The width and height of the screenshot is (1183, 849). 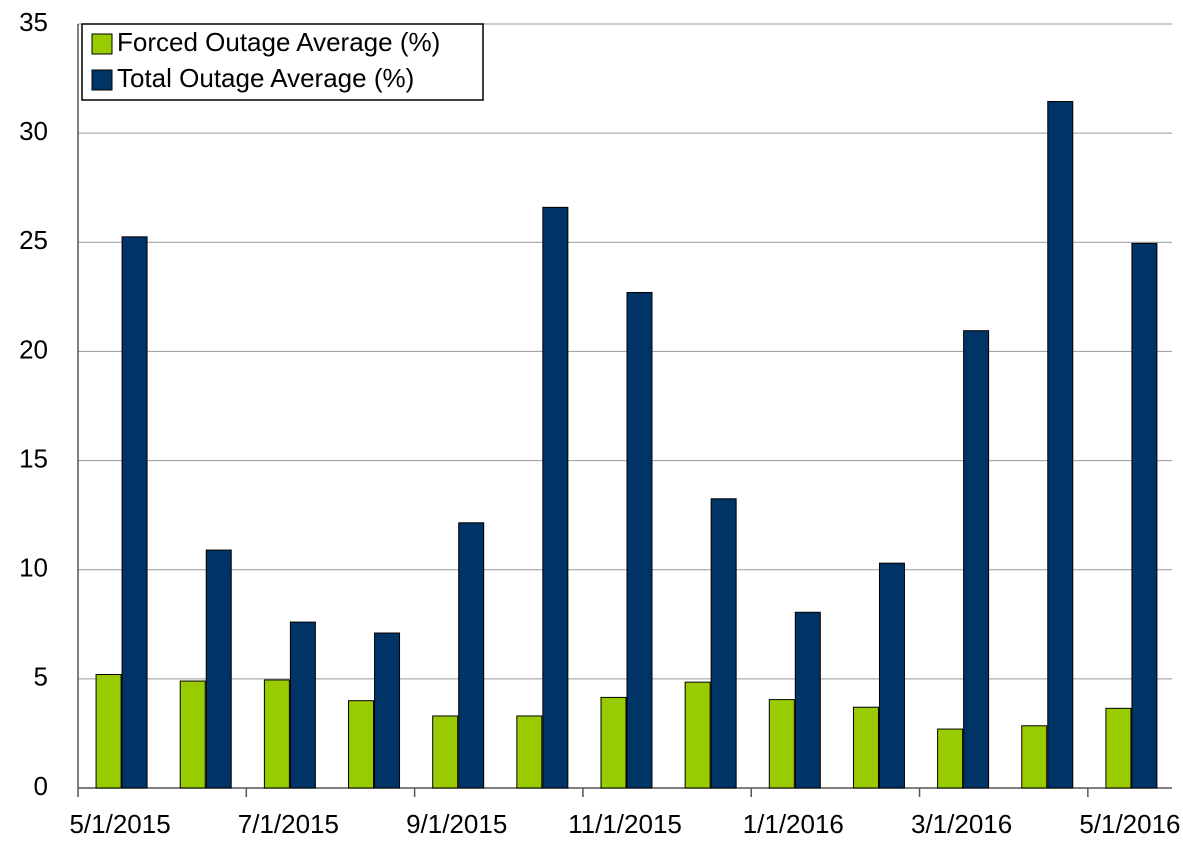 What do you see at coordinates (41, 786) in the screenshot?
I see `y-tick-label: 0` at bounding box center [41, 786].